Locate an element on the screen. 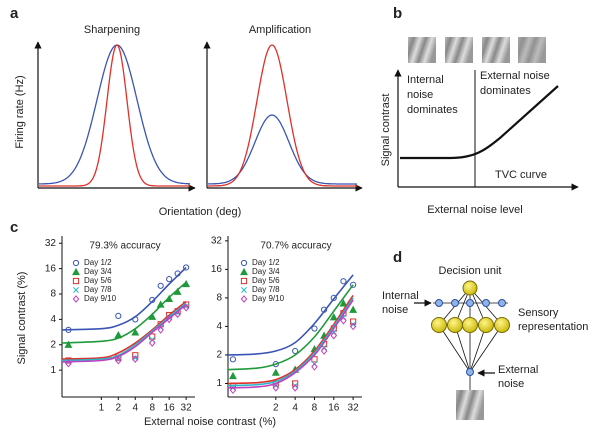 Image resolution: width=600 pixels, height=433 pixels. plot-title: 79.3% accuracy is located at coordinates (124, 246).